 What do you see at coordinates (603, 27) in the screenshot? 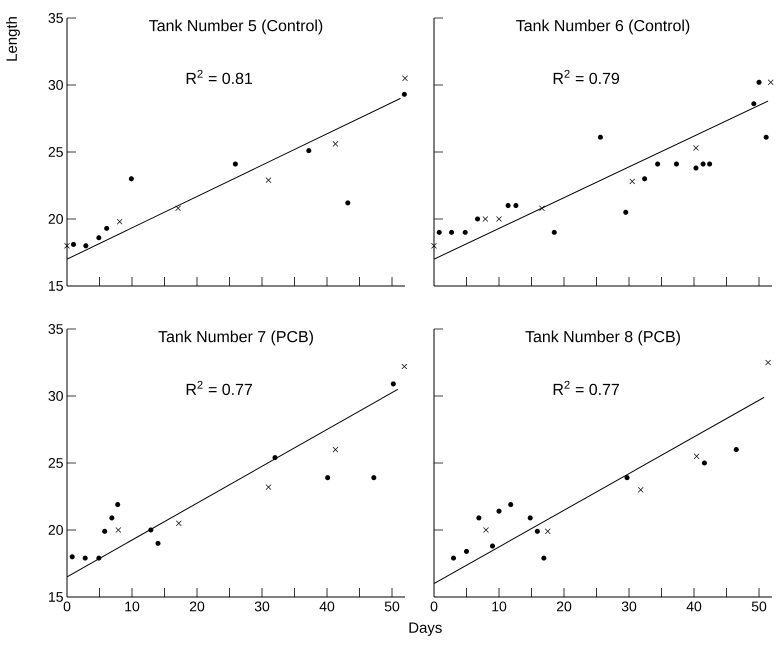
I see `chart-title: Tank Number 6 (Control)` at bounding box center [603, 27].